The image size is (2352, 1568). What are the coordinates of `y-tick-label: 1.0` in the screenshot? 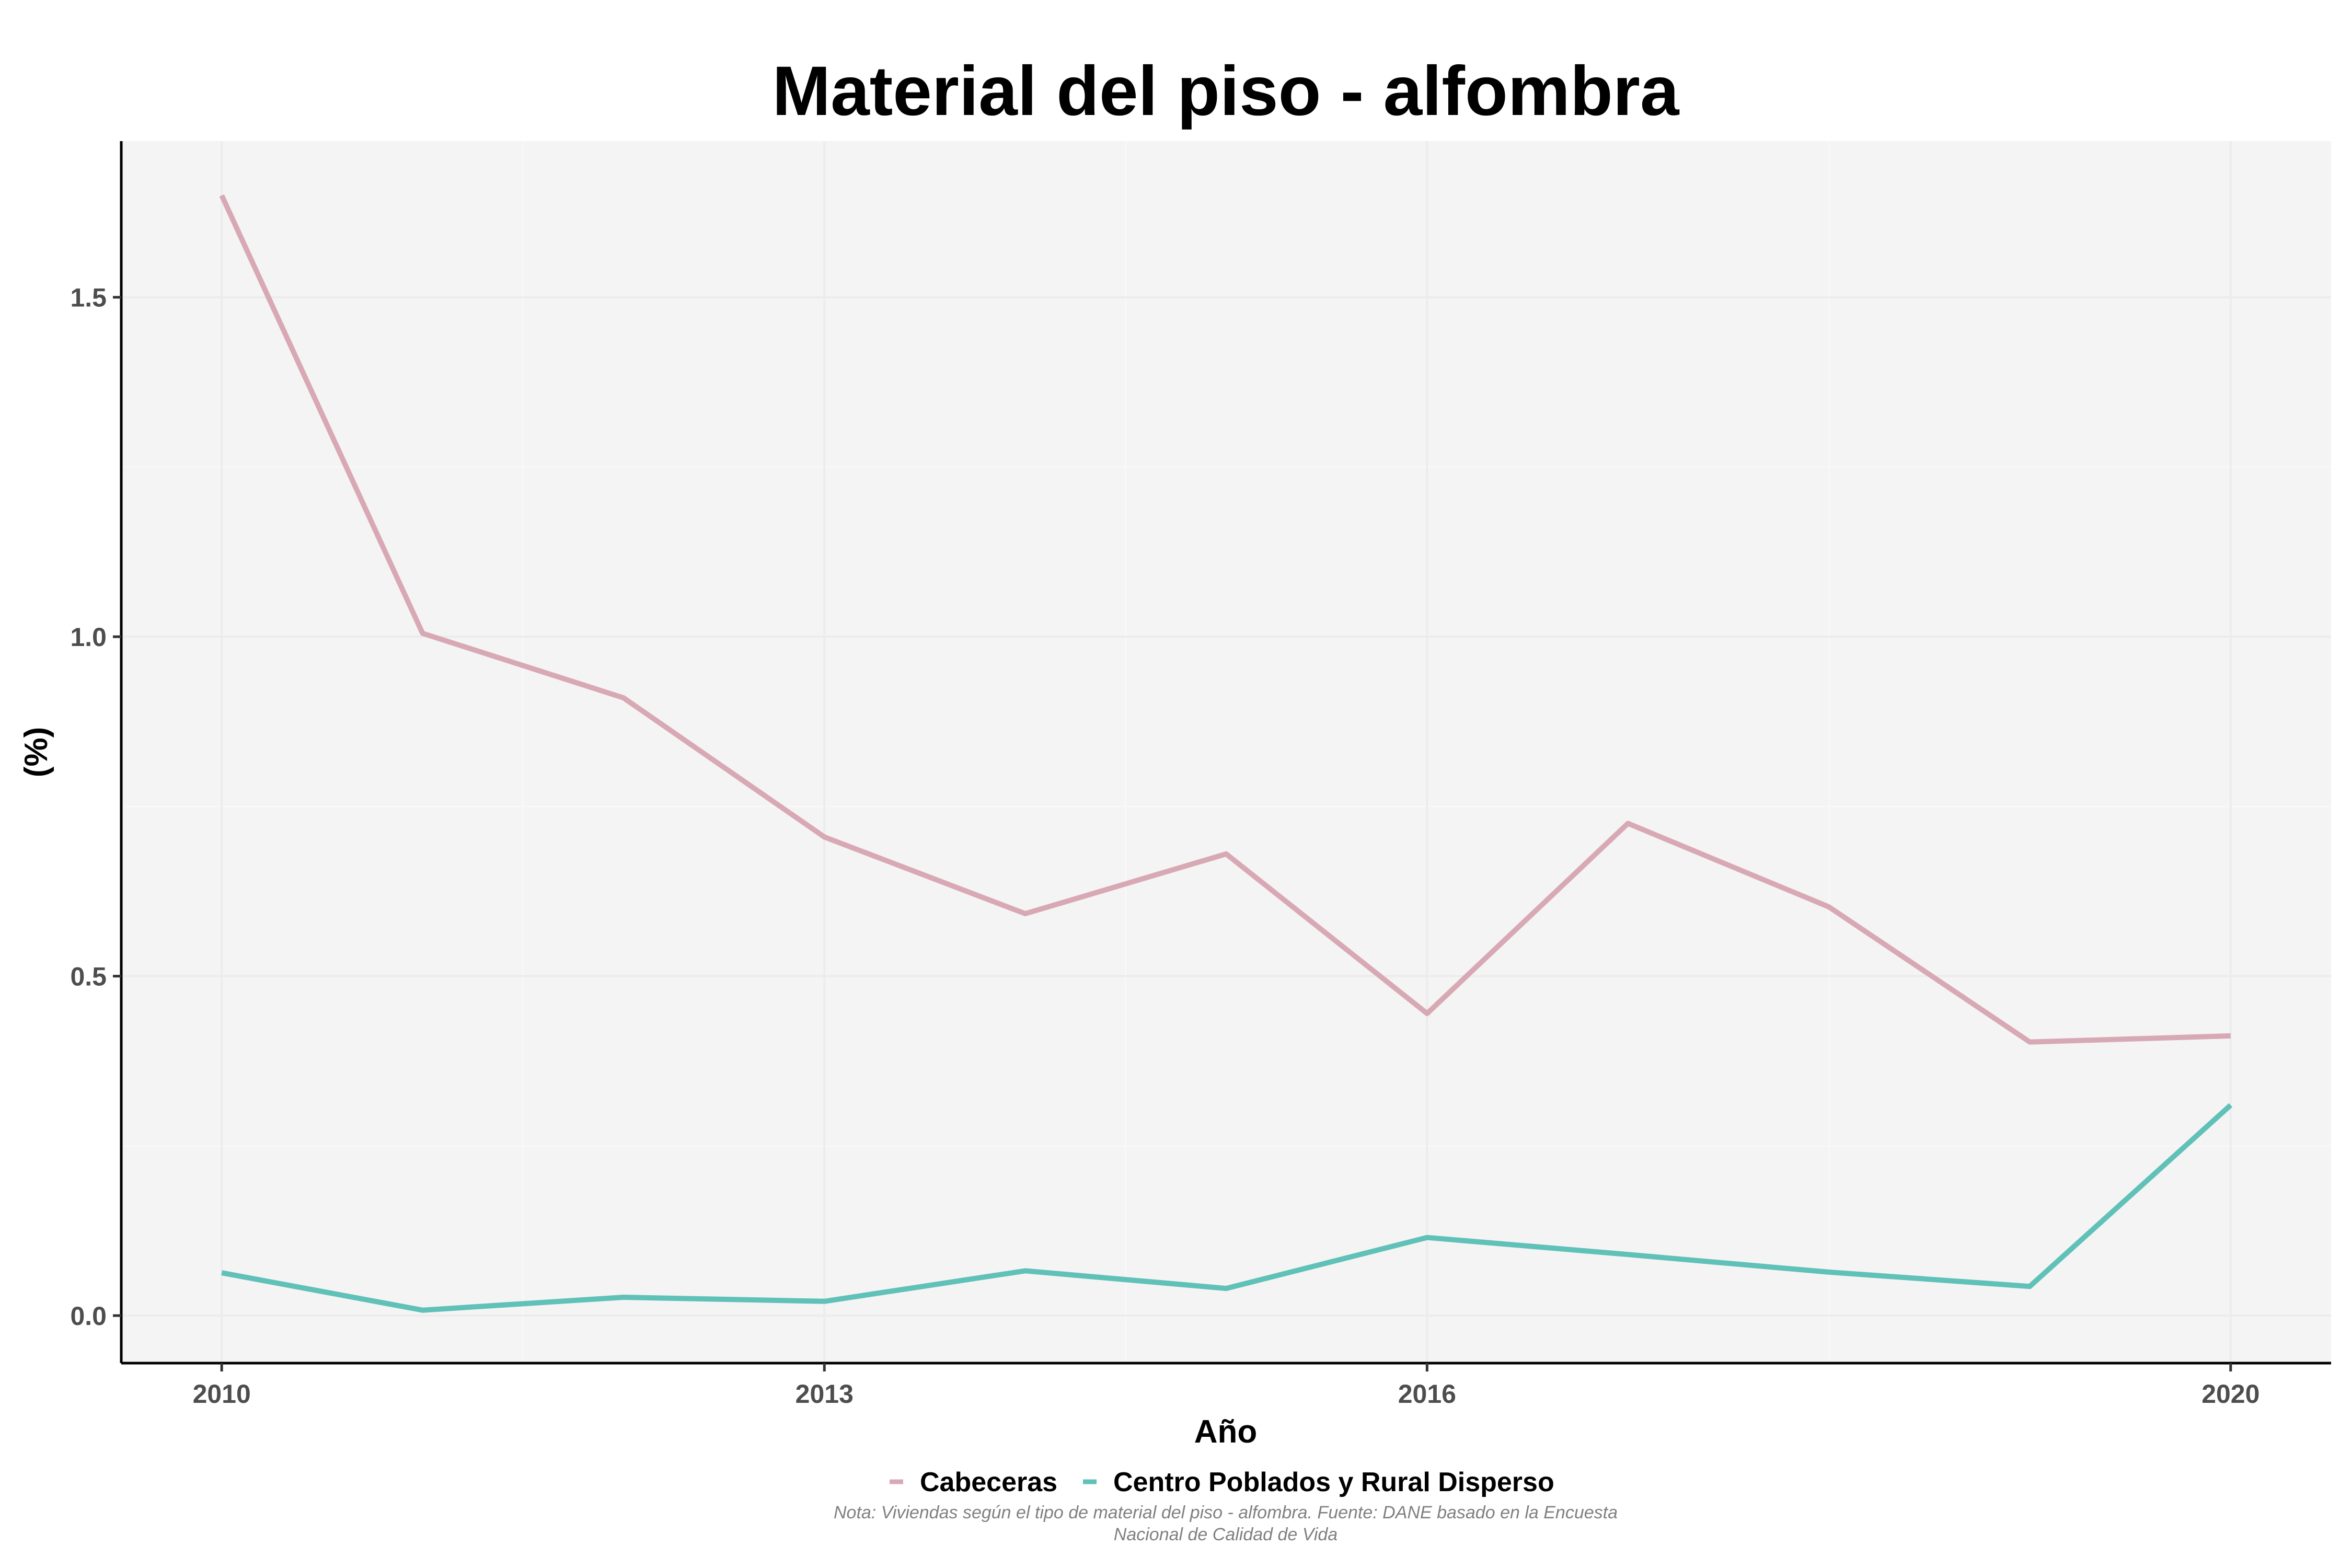 It's located at (88, 637).